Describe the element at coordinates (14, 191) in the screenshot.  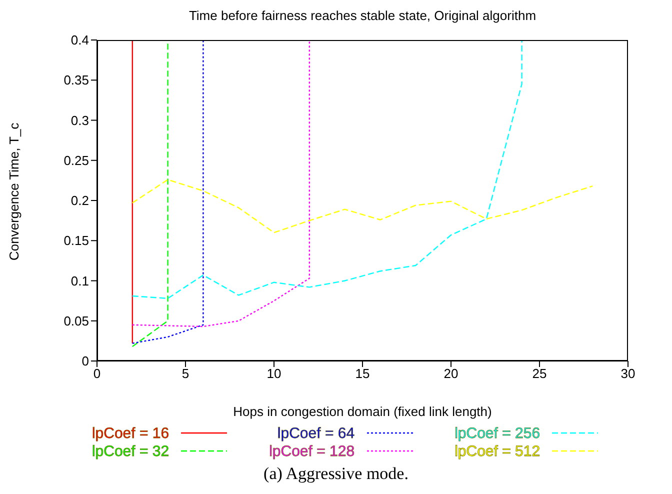
I see `y-axis-title: Convergence Time, T_c` at that location.